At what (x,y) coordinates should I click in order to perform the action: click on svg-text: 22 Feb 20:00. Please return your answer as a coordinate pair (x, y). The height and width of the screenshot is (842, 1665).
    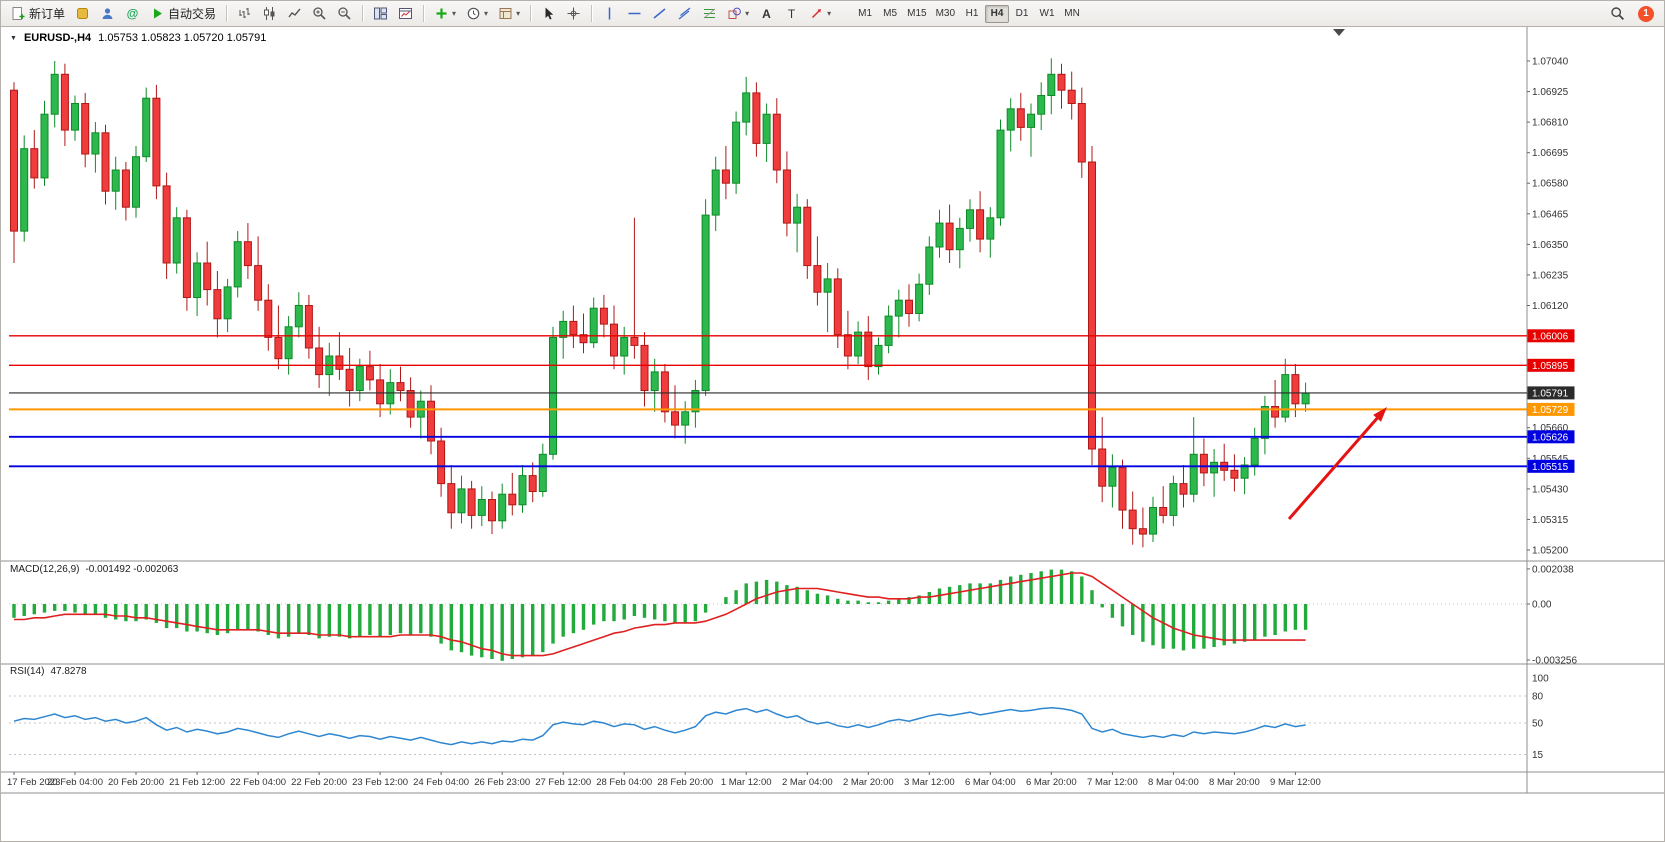
    Looking at the image, I should click on (319, 782).